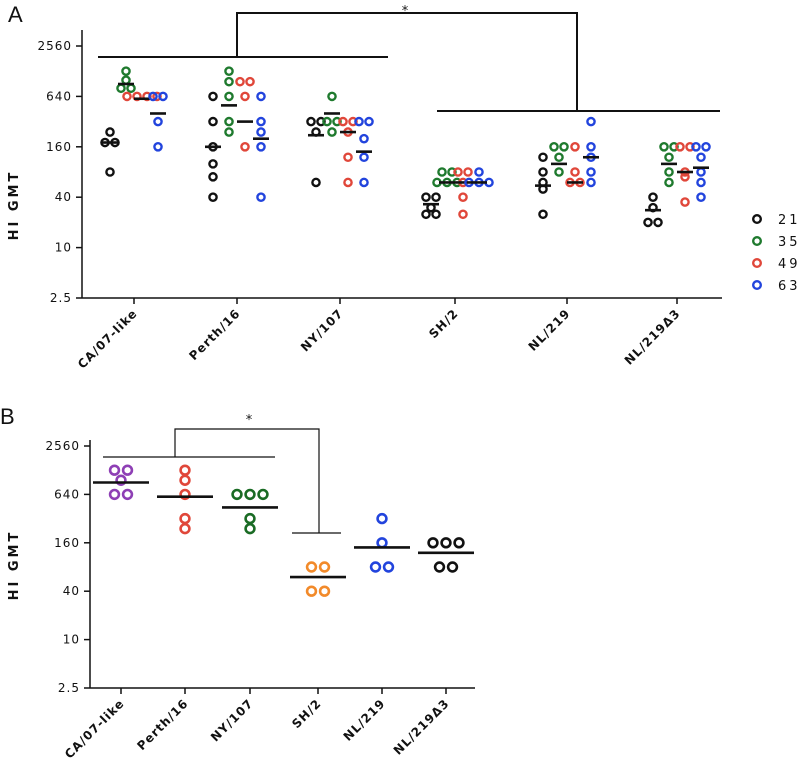 This screenshot has height=774, width=800. What do you see at coordinates (61, 298) in the screenshot?
I see `y-tick-label: 2.5` at bounding box center [61, 298].